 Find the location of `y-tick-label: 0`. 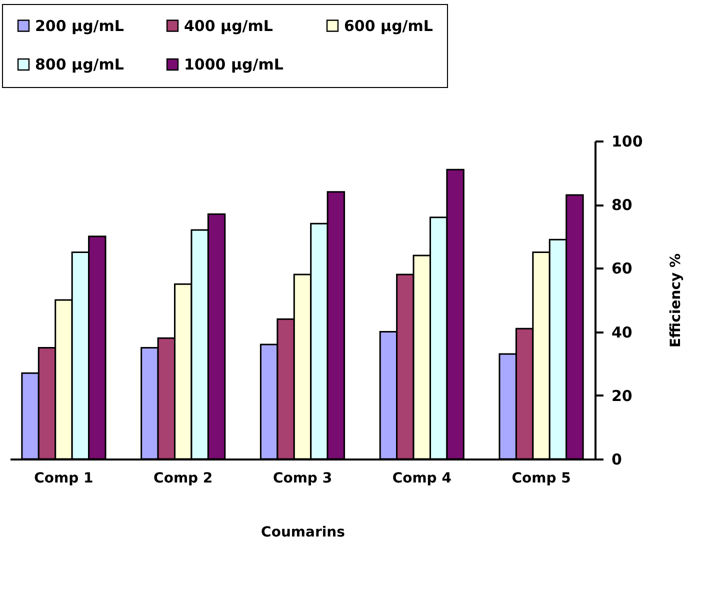

y-tick-label: 0 is located at coordinates (617, 459).